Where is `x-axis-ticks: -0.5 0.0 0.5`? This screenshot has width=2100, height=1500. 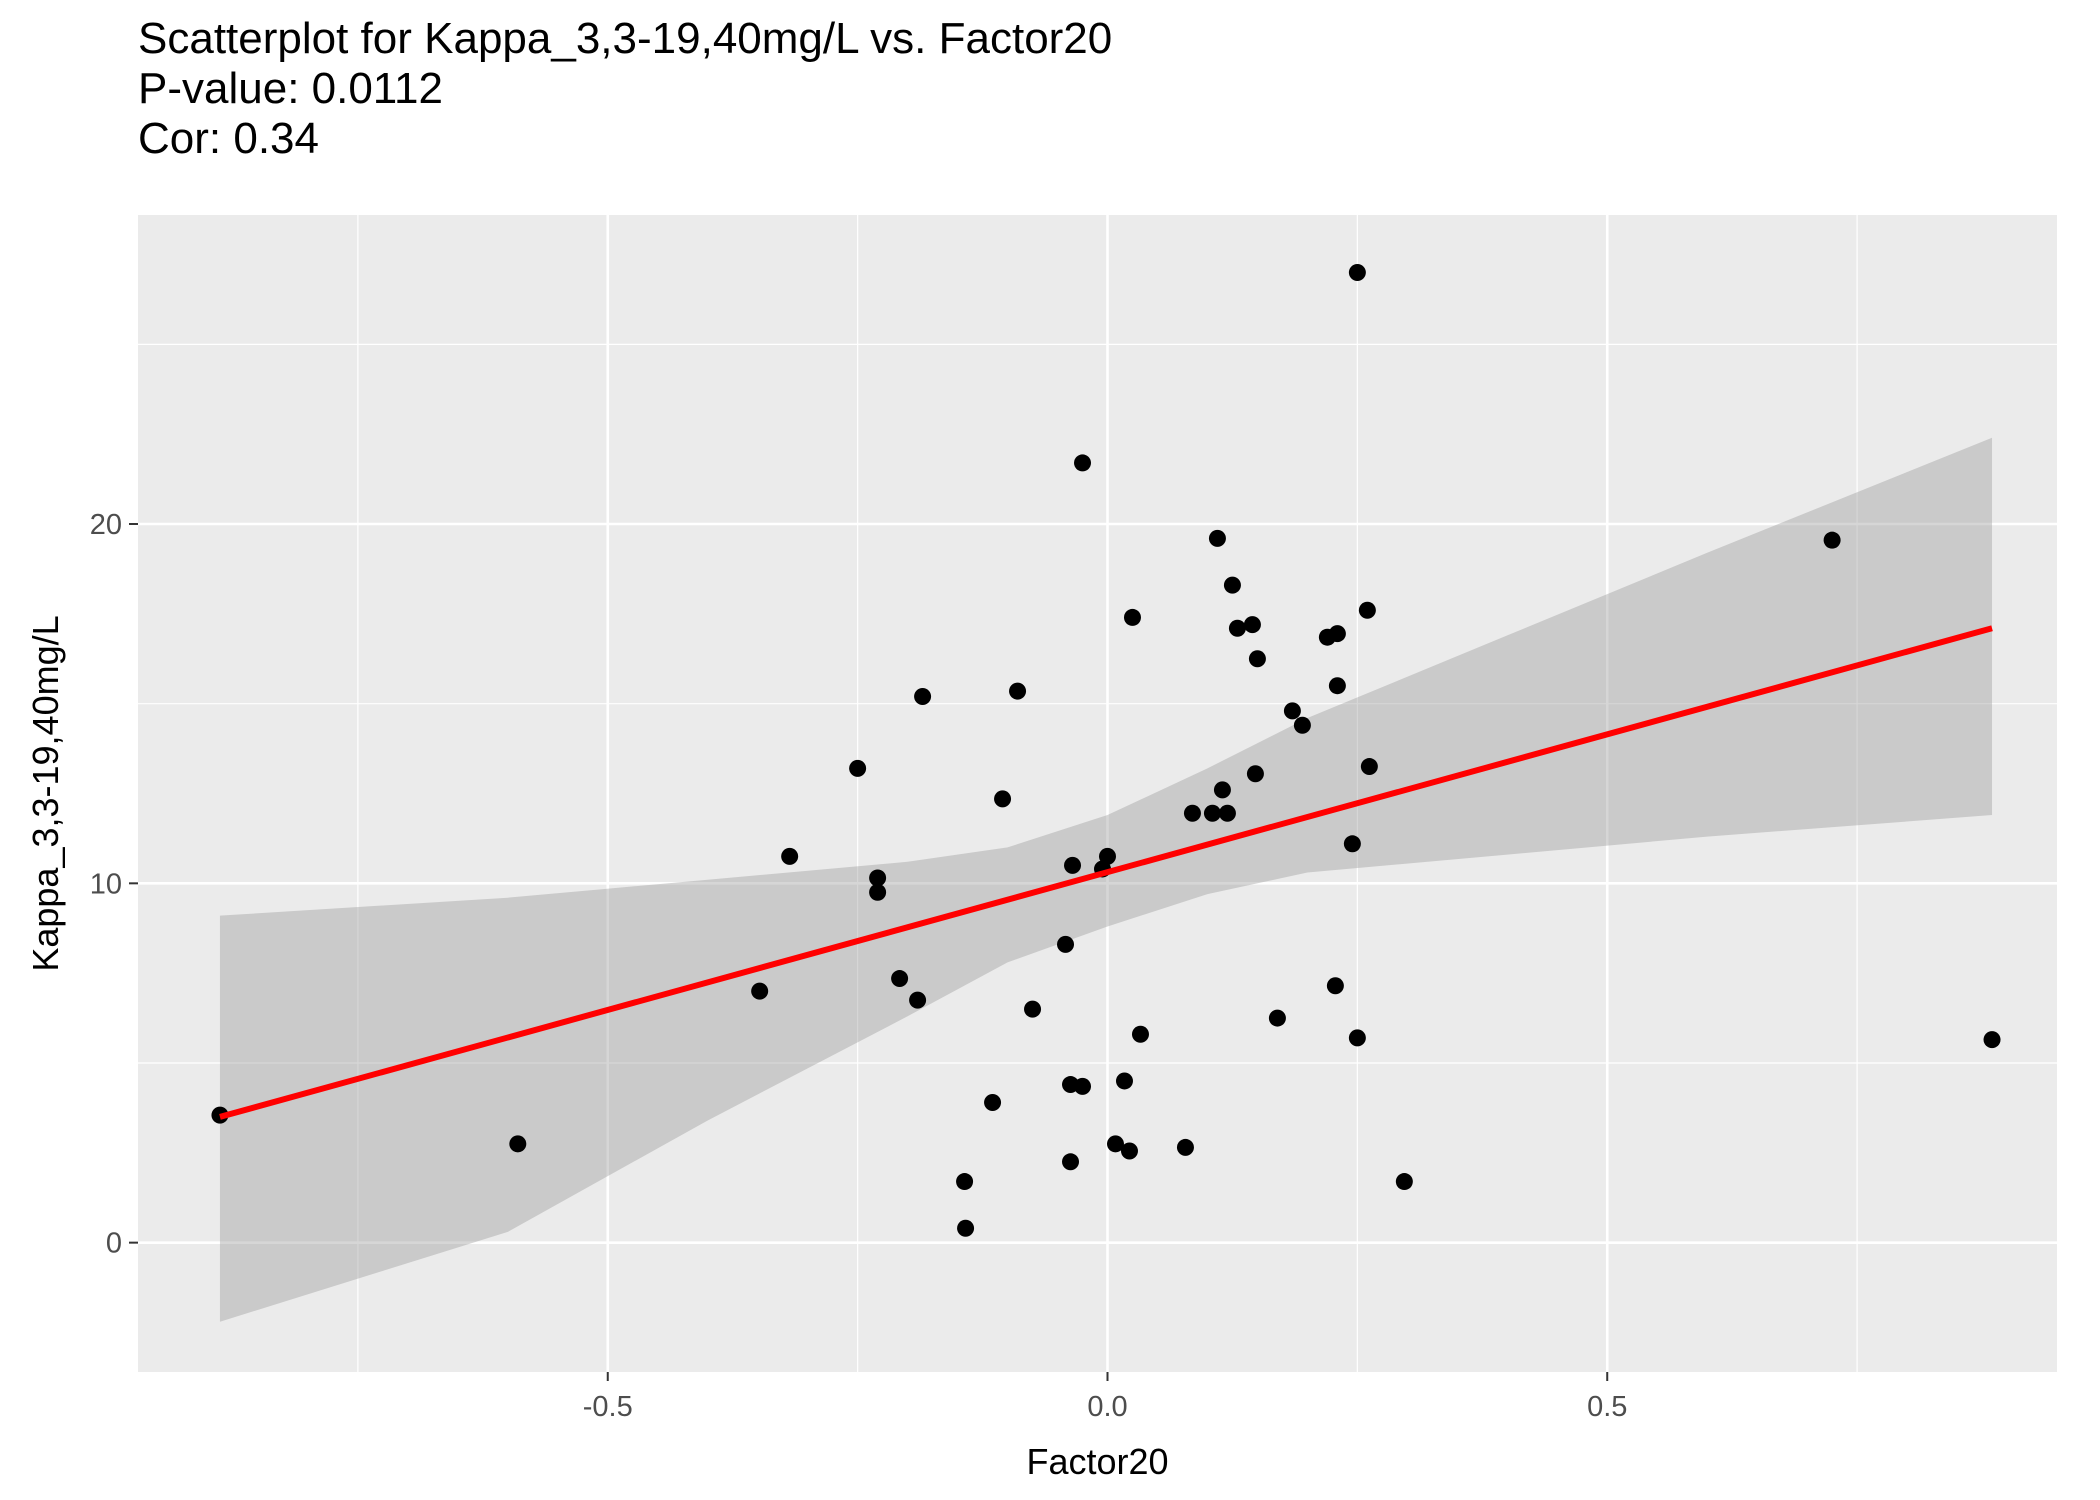 x-axis-ticks: -0.5 0.0 0.5 is located at coordinates (1105, 1397).